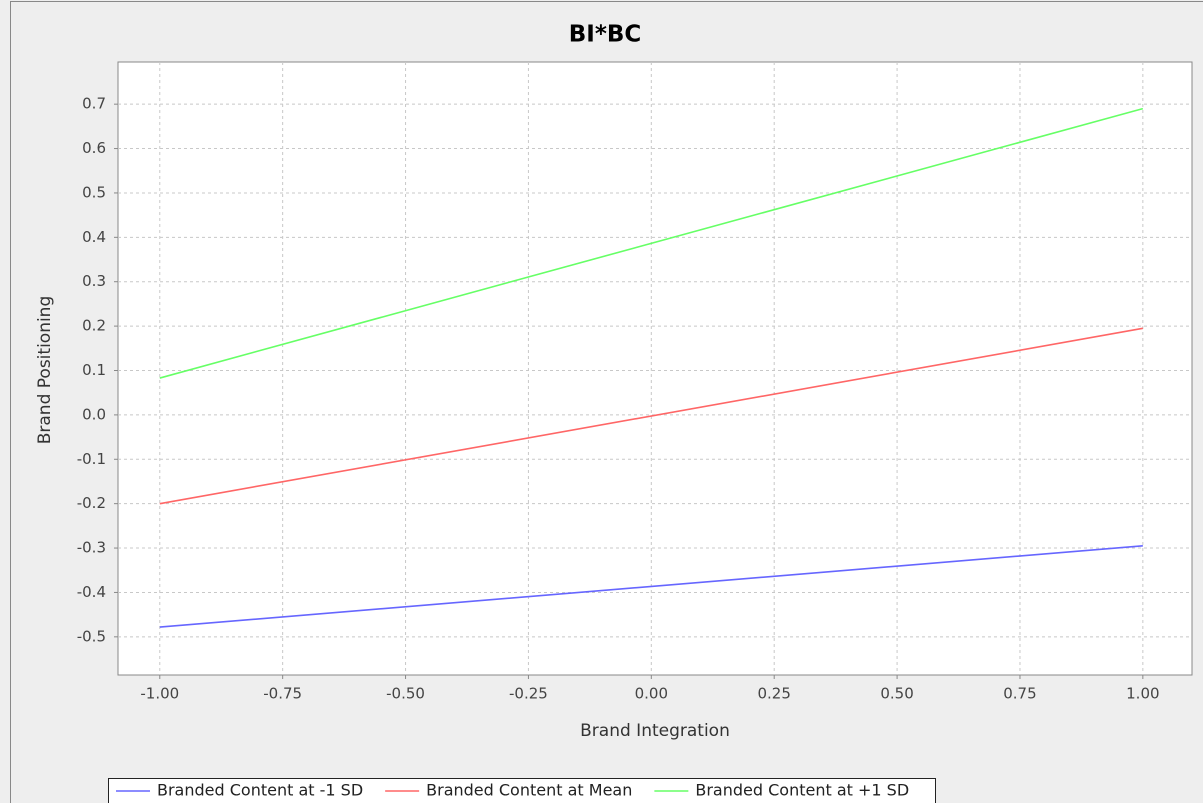 This screenshot has width=1203, height=803. I want to click on y-tick-label: 0.2, so click(94, 326).